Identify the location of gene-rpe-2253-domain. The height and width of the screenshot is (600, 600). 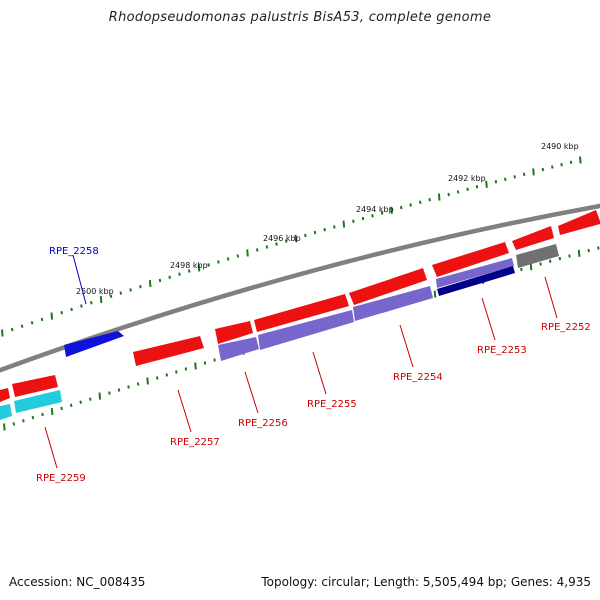
(475, 273).